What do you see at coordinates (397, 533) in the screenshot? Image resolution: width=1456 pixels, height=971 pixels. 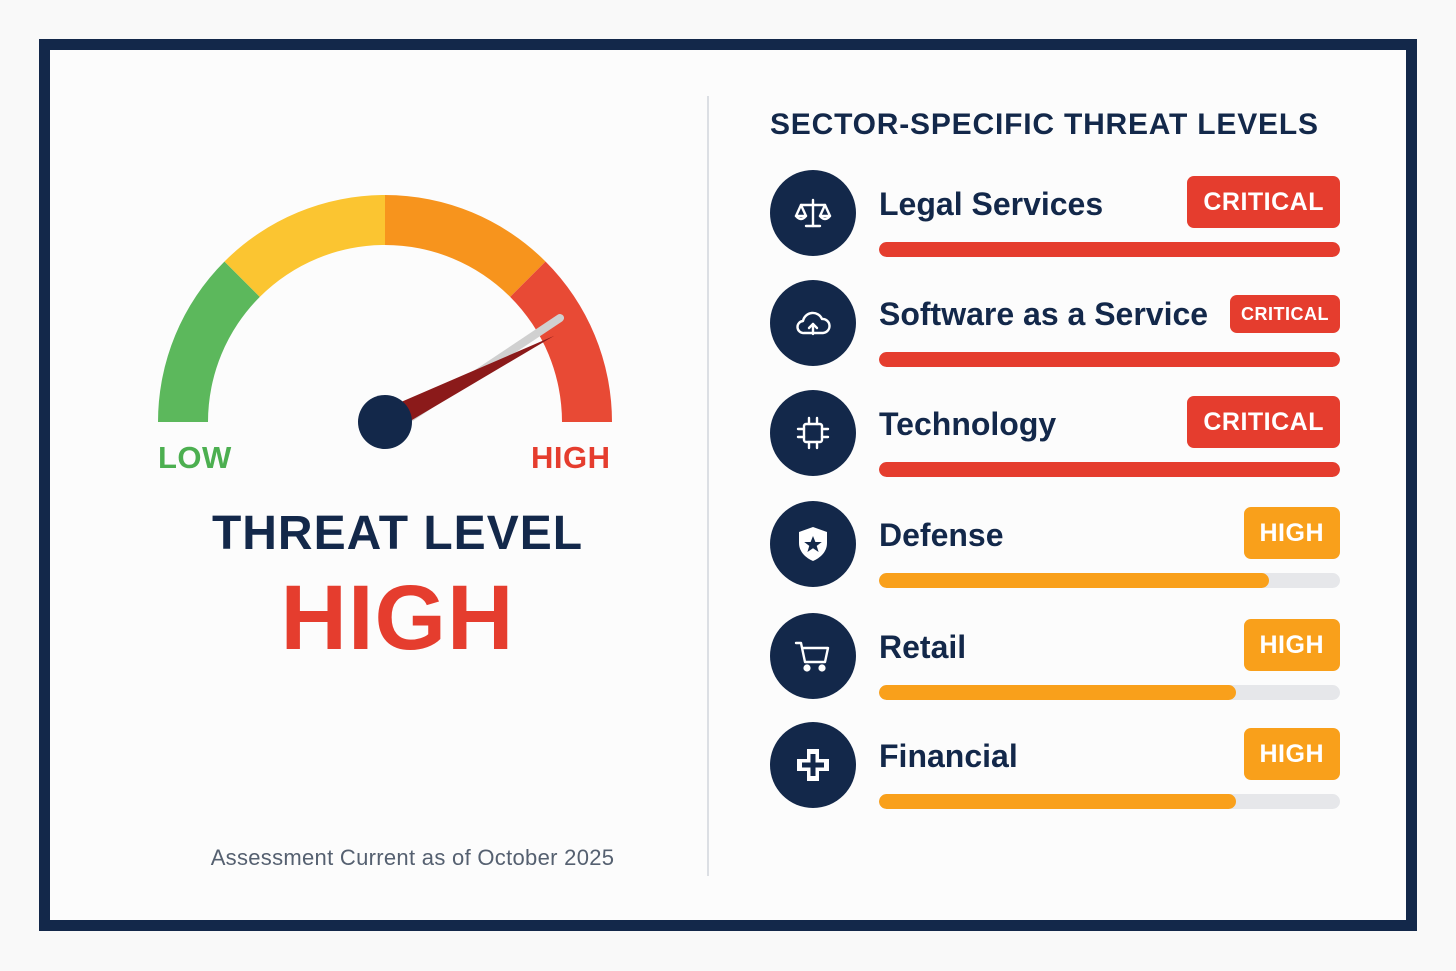 I see `threat-level-title: THREAT LEVEL` at bounding box center [397, 533].